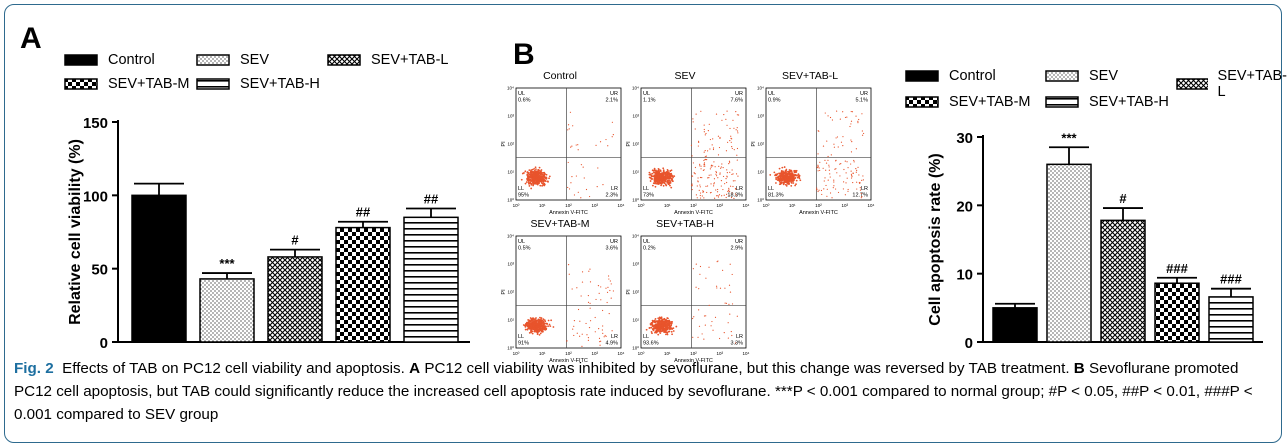 The height and width of the screenshot is (447, 1287). What do you see at coordinates (649, 249) in the screenshot?
I see `quadrant-percent: 0.2%` at bounding box center [649, 249].